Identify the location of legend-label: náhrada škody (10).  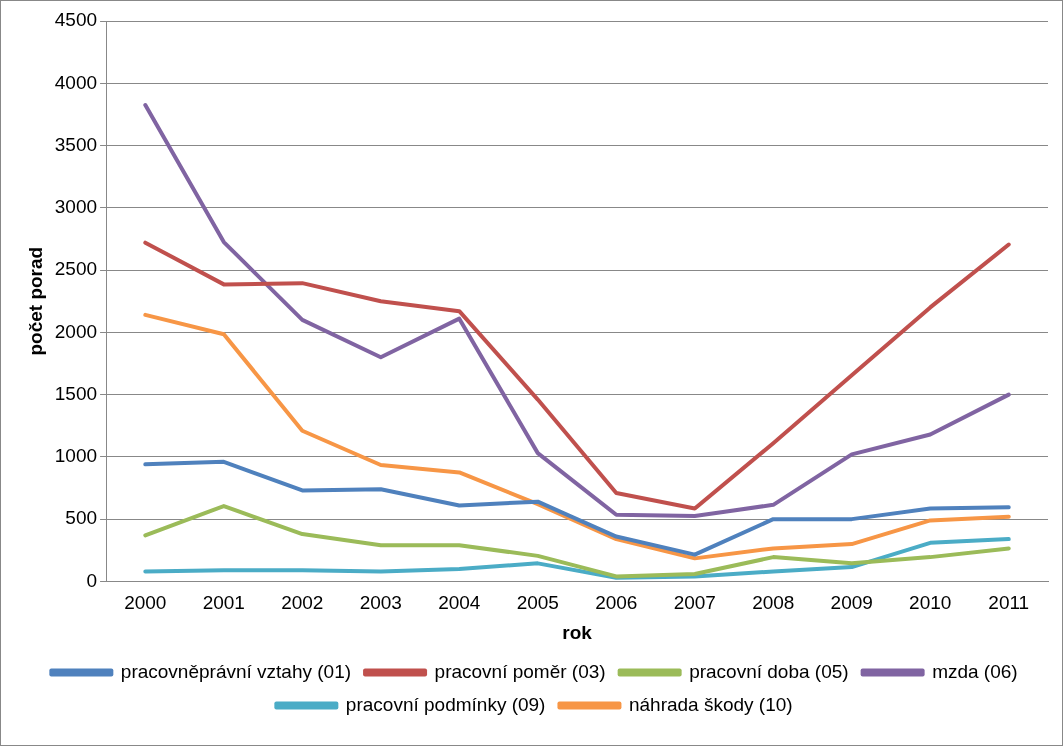
(710, 704).